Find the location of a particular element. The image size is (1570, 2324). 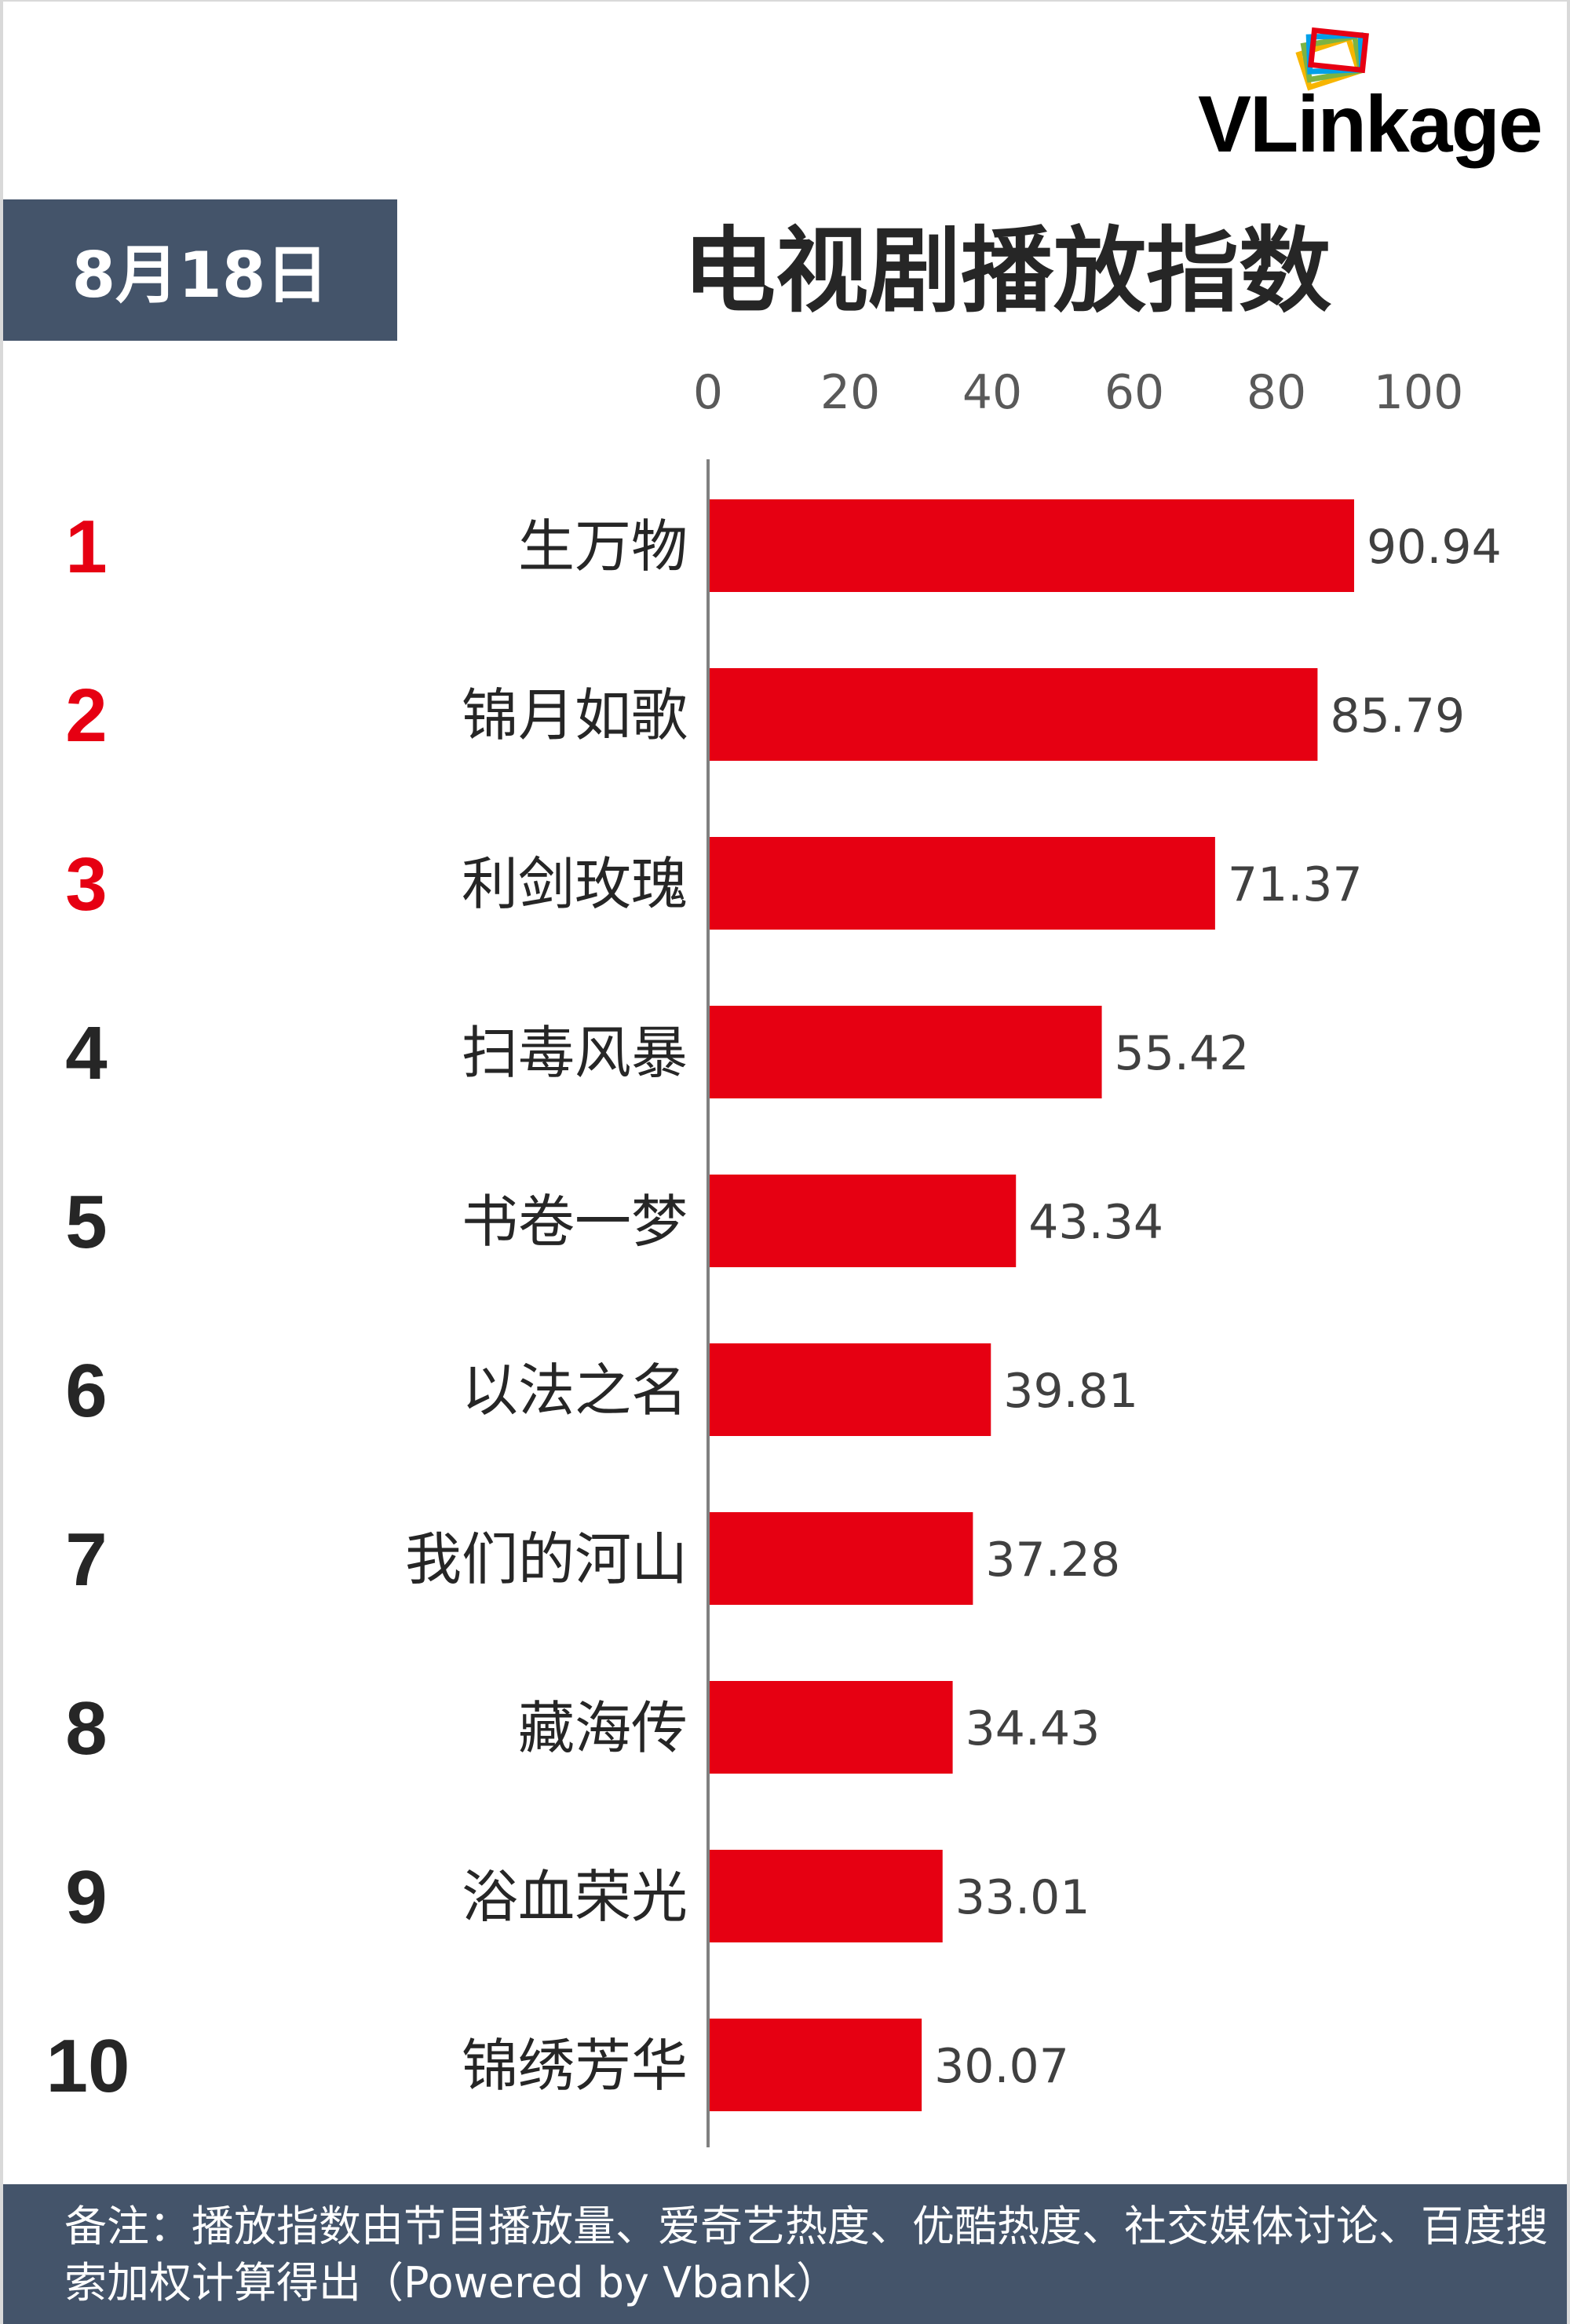

category-label: 浴血荣光 is located at coordinates (575, 1897).